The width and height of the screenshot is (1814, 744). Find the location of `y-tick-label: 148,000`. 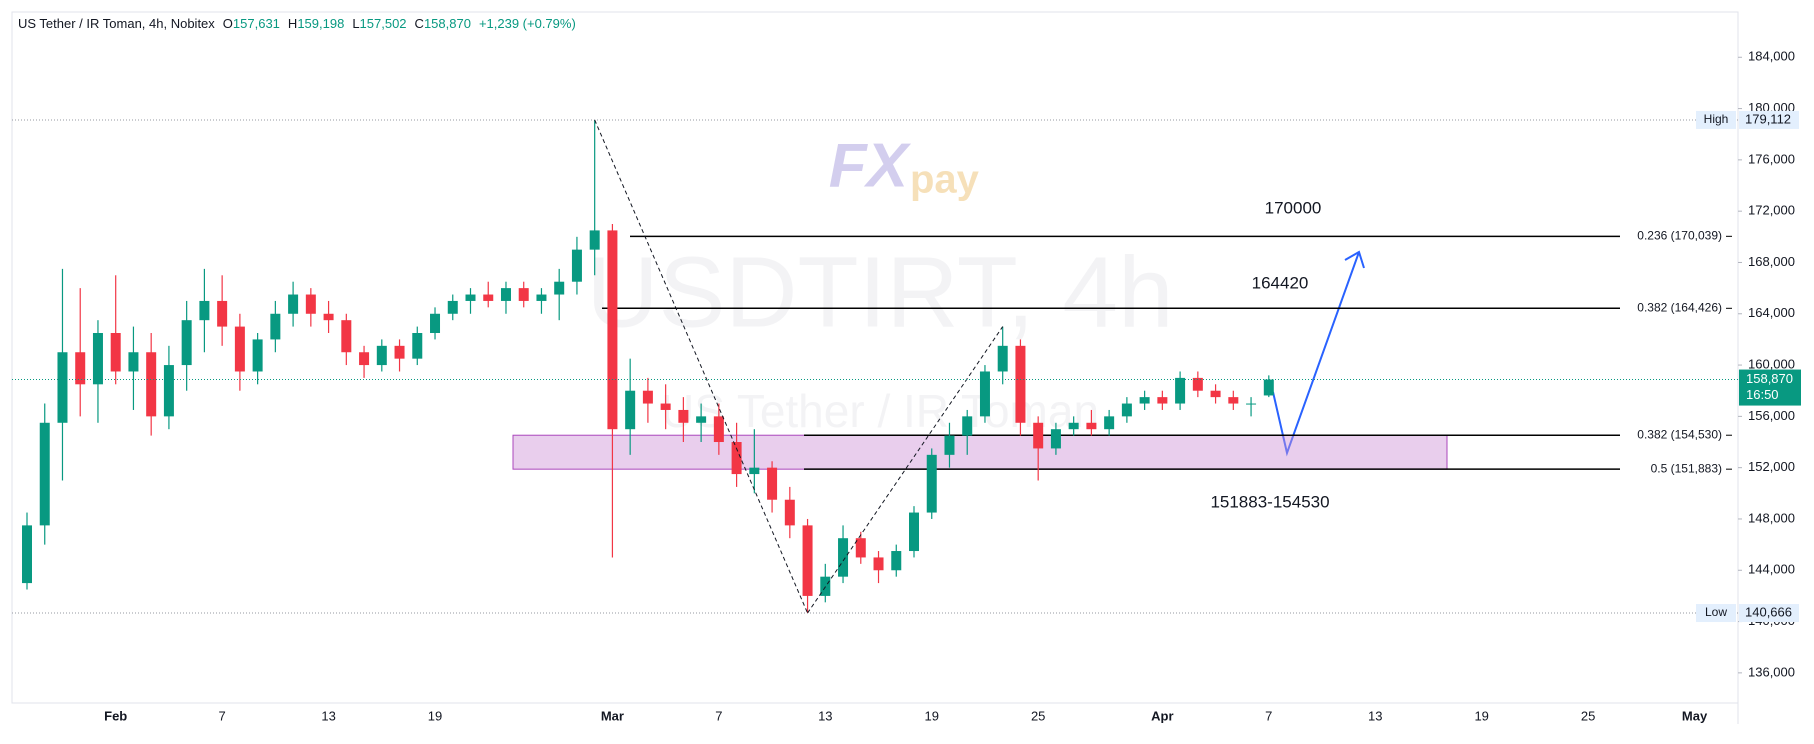

y-tick-label: 148,000 is located at coordinates (1771, 517).